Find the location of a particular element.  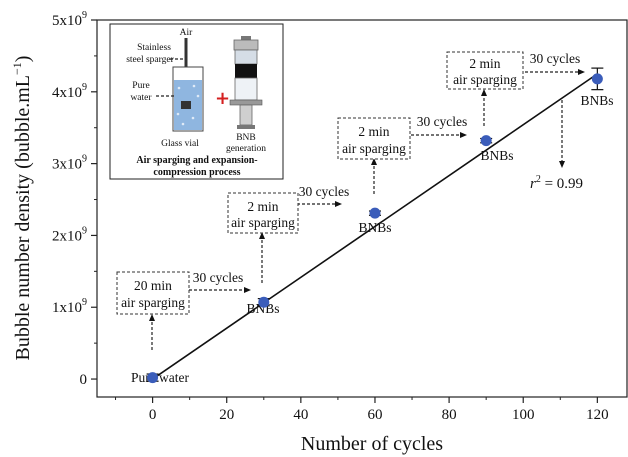

point-label-bnbs-1: BNBs is located at coordinates (262, 308).